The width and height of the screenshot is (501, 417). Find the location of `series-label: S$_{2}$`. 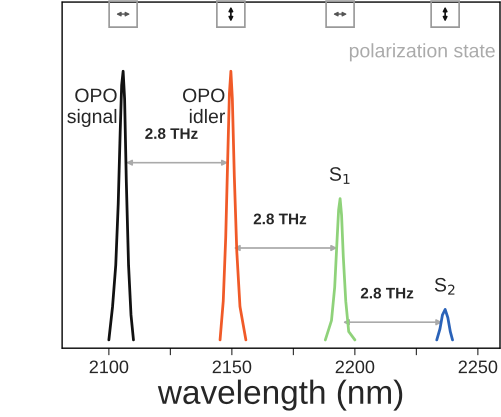

series-label: S$_{2}$ is located at coordinates (444, 286).